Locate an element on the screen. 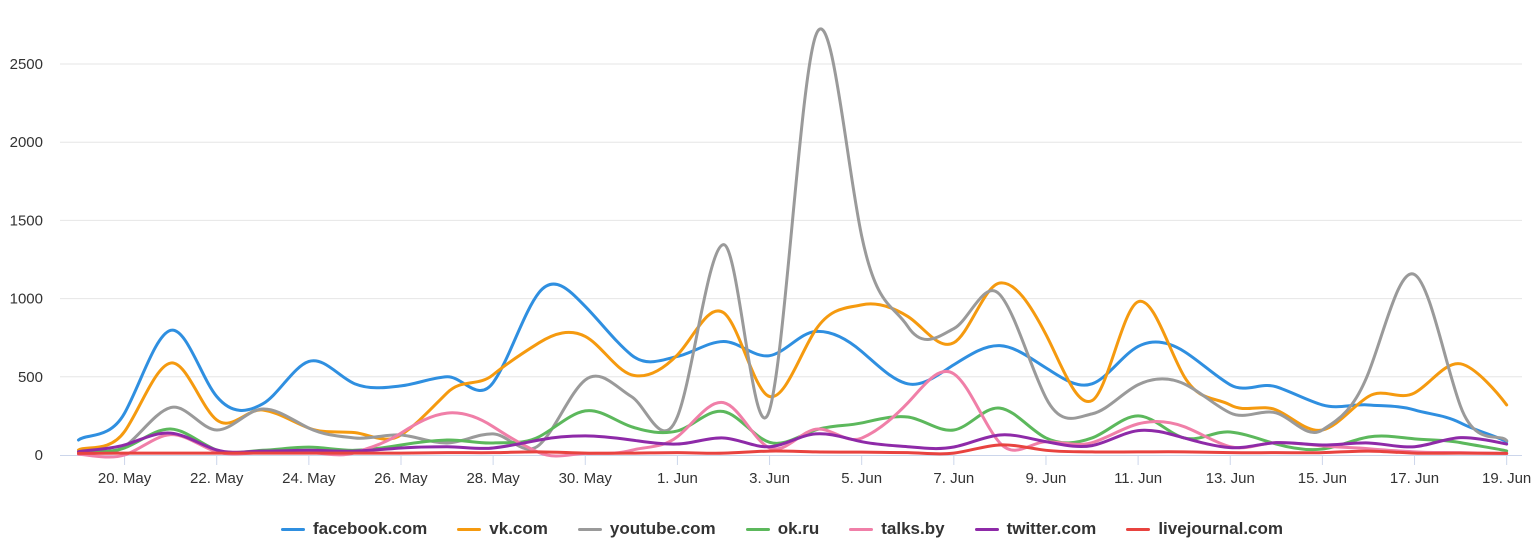 This screenshot has width=1534, height=556. x-tick-label: 7. Jun is located at coordinates (953, 478).